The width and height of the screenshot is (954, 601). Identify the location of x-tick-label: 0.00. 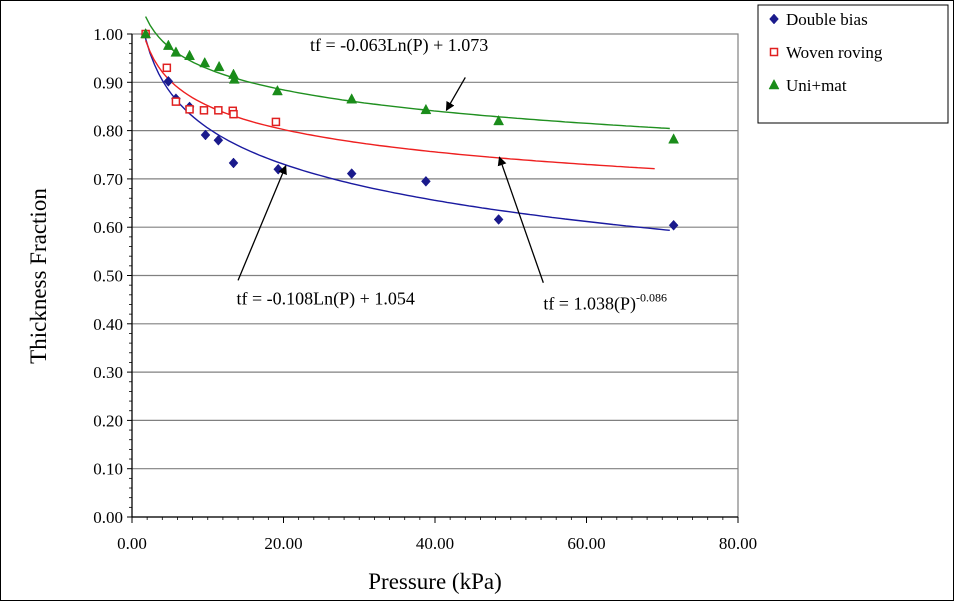
(132, 543).